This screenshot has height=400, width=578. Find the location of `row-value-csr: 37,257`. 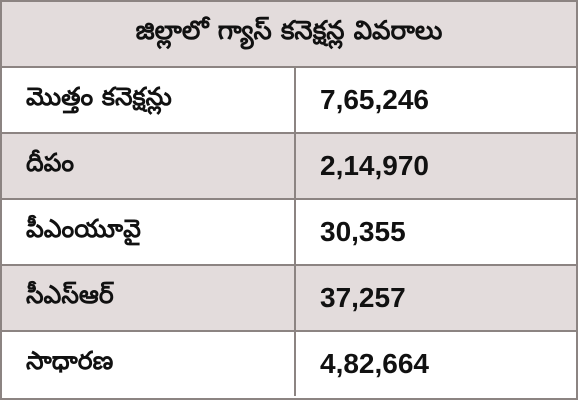

row-value-csr: 37,257 is located at coordinates (363, 297).